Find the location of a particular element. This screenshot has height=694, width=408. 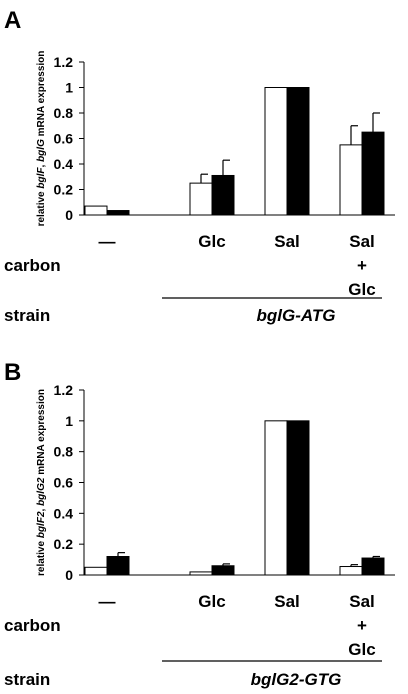

panel-letter: B is located at coordinates (12, 372).